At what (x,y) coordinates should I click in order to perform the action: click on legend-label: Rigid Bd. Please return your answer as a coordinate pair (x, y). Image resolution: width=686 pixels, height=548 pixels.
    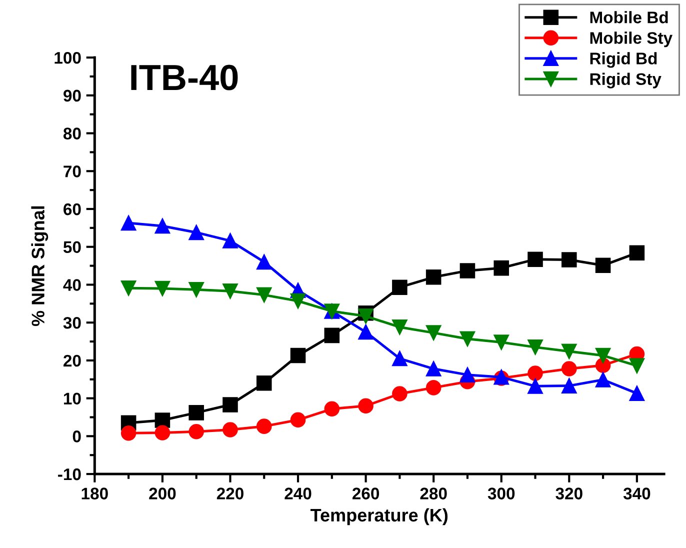
    Looking at the image, I should click on (623, 60).